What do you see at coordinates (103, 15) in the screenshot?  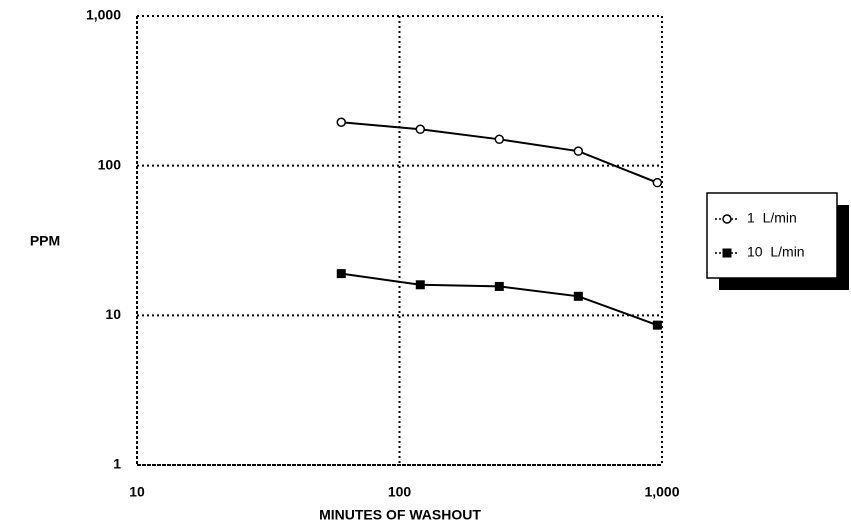 I see `y-tick-label: 1,000` at bounding box center [103, 15].